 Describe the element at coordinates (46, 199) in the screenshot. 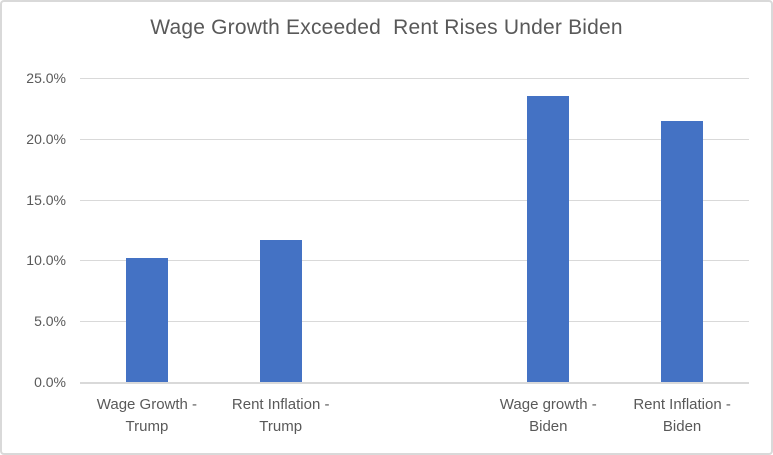

I see `y-tick-label: 15.0%` at that location.